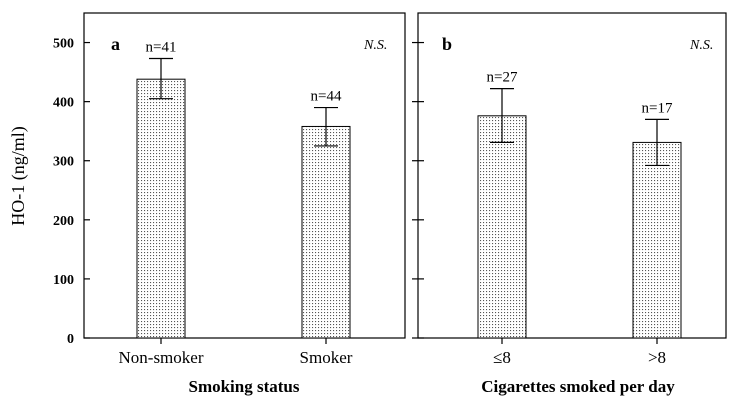  What do you see at coordinates (326, 97) in the screenshot?
I see `n-label-smoker: n=44` at bounding box center [326, 97].